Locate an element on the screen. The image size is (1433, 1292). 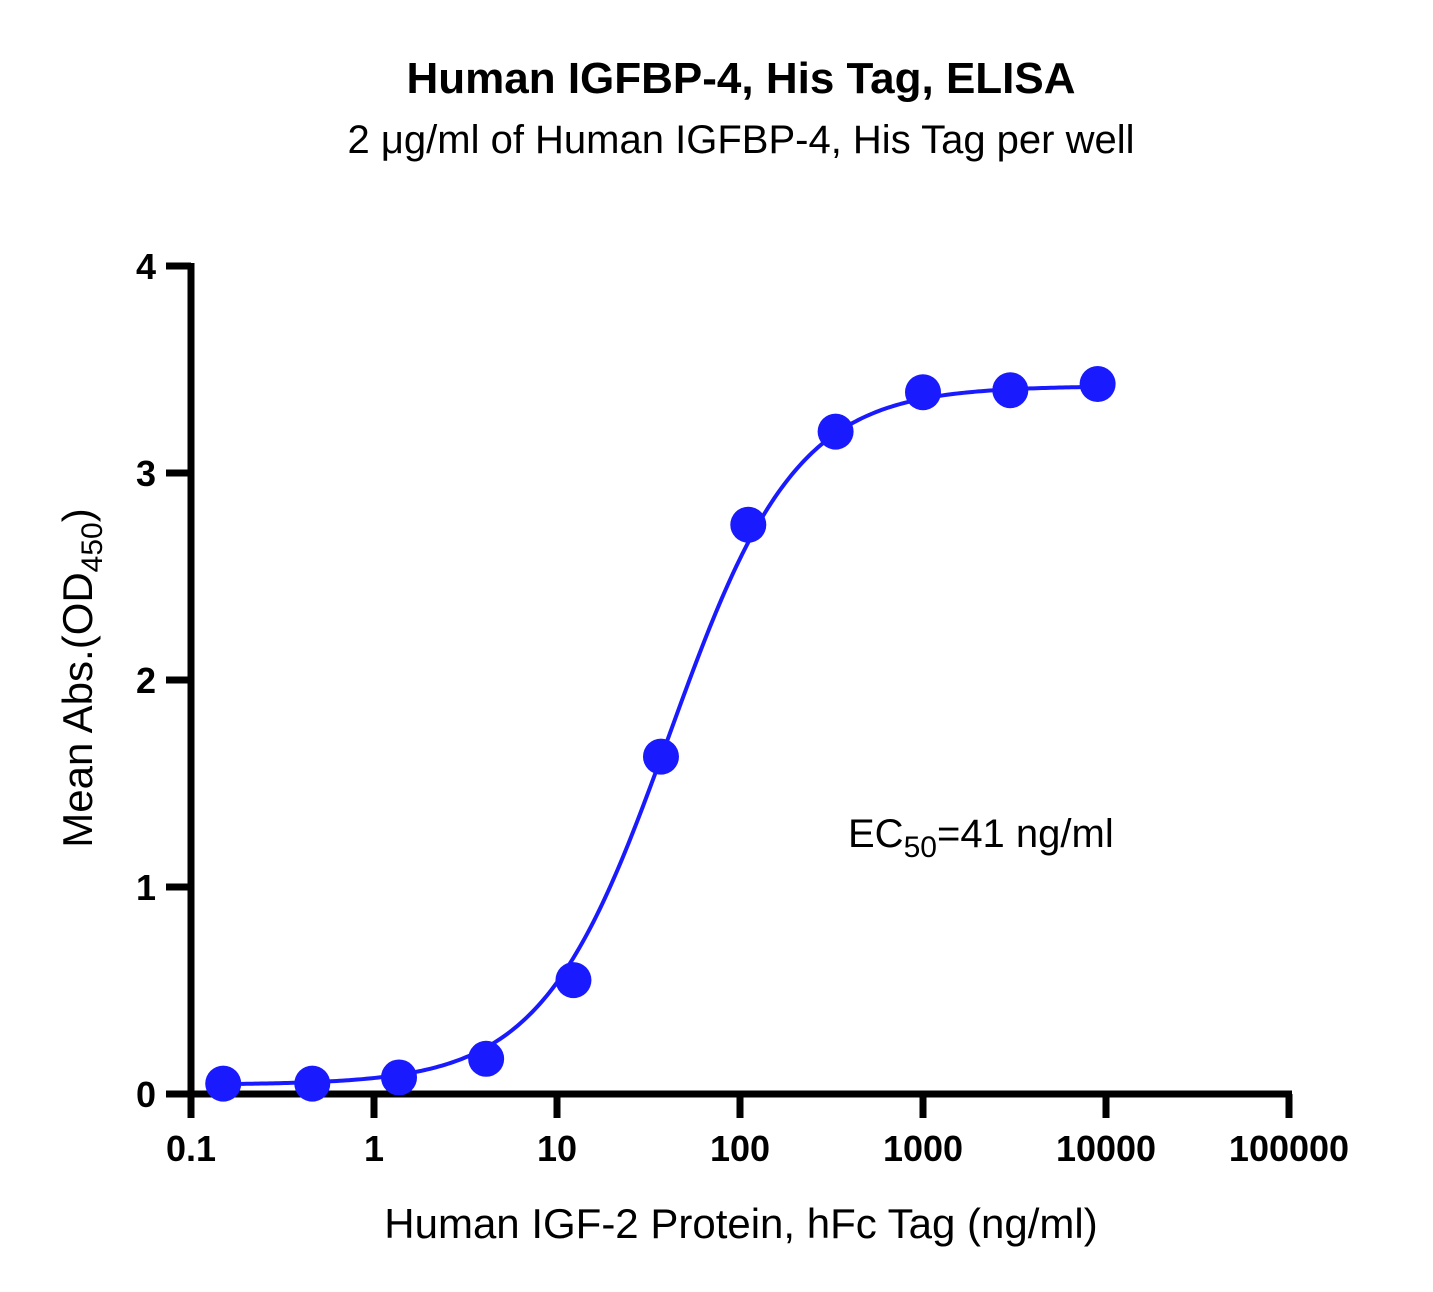
y-tick-label: 3 is located at coordinates (146, 473).